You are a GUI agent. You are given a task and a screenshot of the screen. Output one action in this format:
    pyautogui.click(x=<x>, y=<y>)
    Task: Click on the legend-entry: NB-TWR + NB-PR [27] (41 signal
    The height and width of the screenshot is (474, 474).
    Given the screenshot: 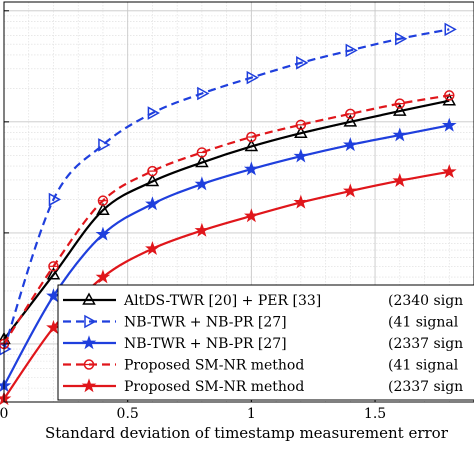 What is the action you would take?
    pyautogui.click(x=261, y=323)
    